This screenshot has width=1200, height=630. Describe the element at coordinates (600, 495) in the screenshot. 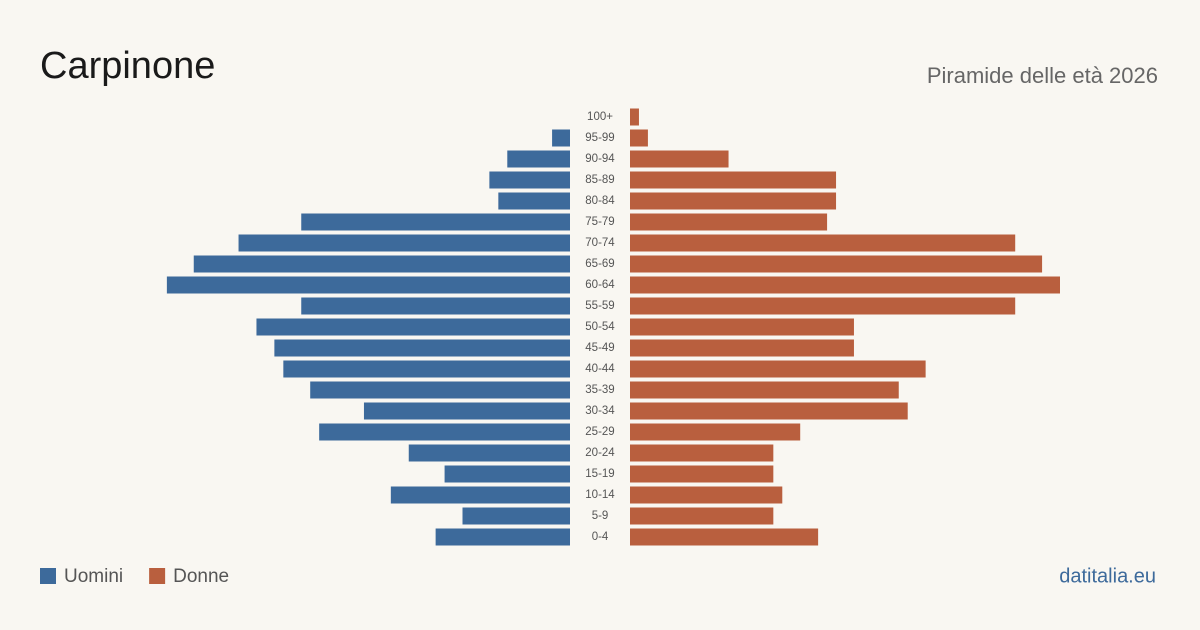

I see `age-label: 10-14` at that location.